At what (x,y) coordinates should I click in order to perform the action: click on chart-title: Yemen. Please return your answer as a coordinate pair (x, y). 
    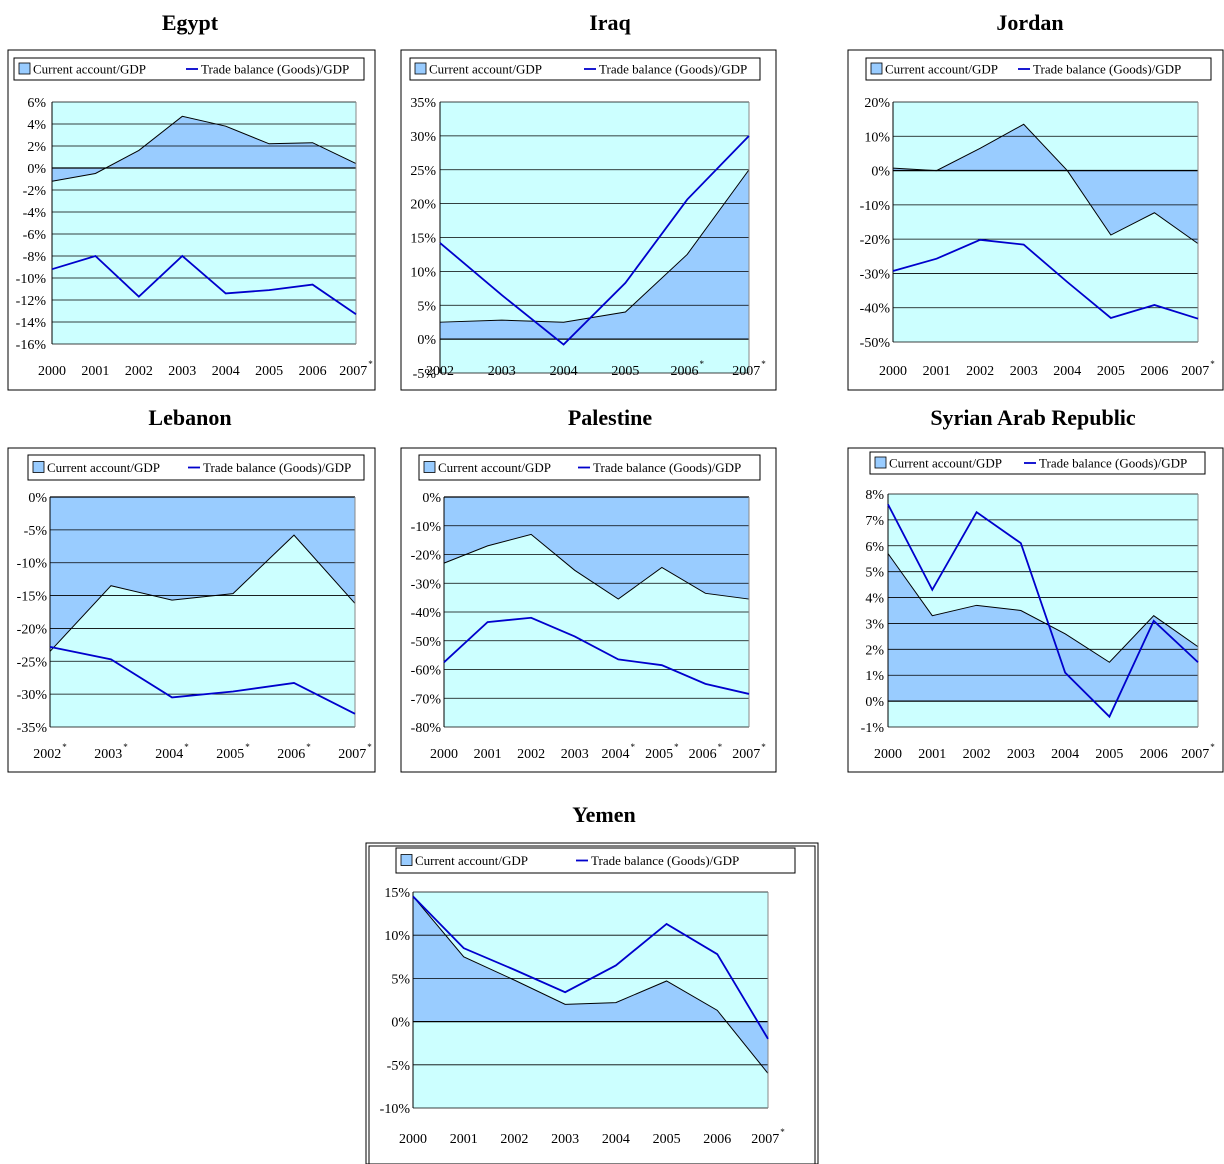
    Looking at the image, I should click on (604, 814).